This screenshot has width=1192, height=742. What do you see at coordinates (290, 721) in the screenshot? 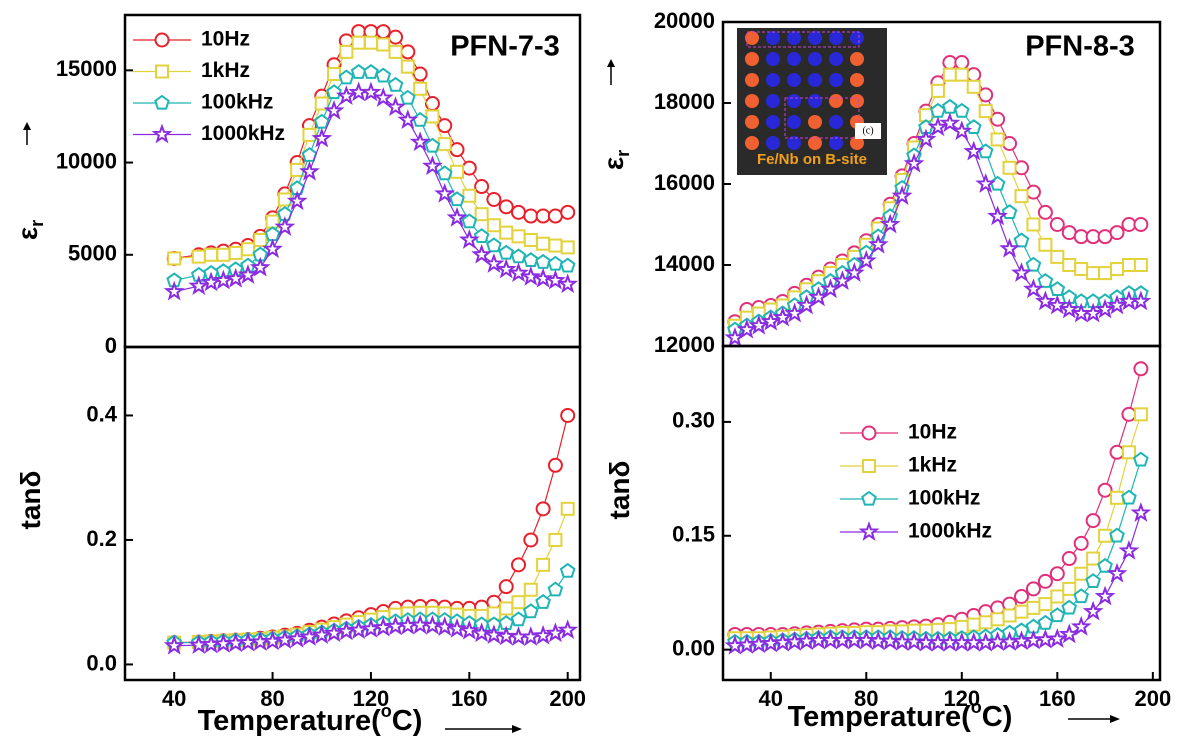
I see `x-axis-label-part: Temperature(` at bounding box center [290, 721].